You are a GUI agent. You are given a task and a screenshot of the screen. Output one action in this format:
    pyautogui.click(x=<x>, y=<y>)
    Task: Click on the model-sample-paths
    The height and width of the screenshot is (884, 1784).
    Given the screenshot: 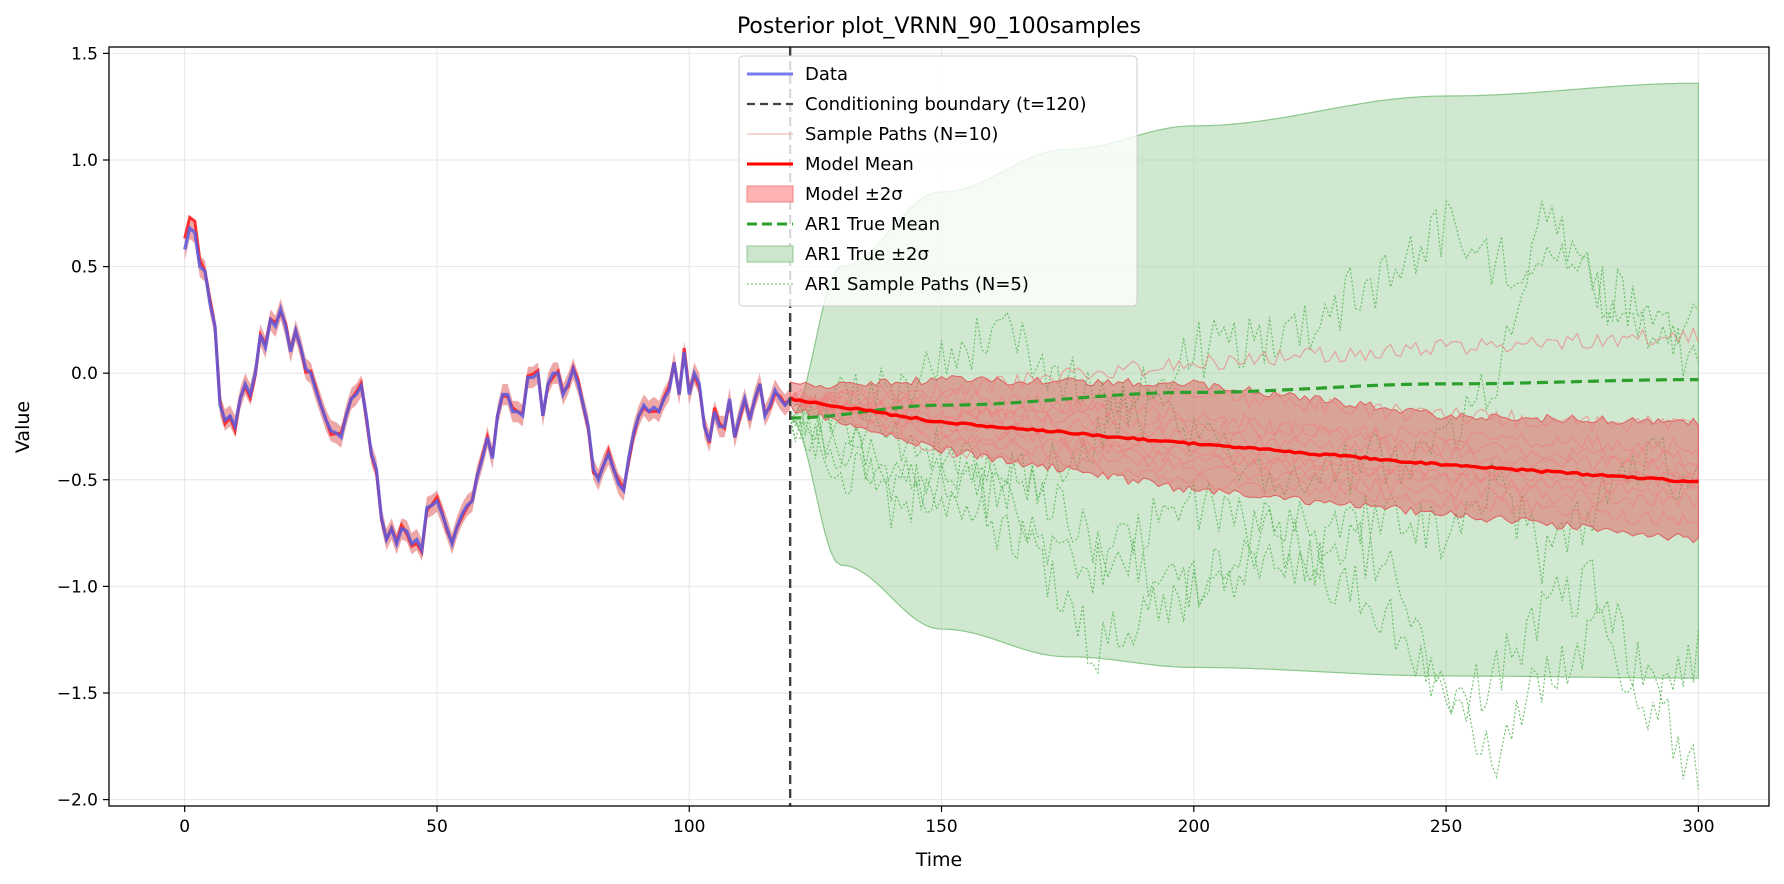 What is the action you would take?
    pyautogui.click(x=1244, y=427)
    